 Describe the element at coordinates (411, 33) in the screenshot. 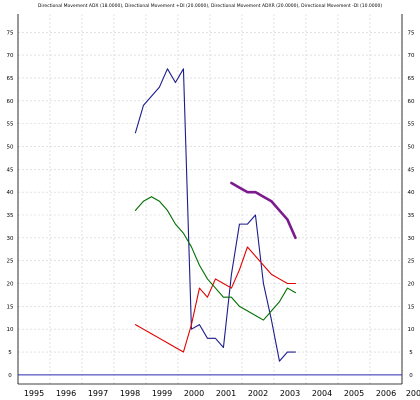

I see `y-tick-label-right: 75` at that location.